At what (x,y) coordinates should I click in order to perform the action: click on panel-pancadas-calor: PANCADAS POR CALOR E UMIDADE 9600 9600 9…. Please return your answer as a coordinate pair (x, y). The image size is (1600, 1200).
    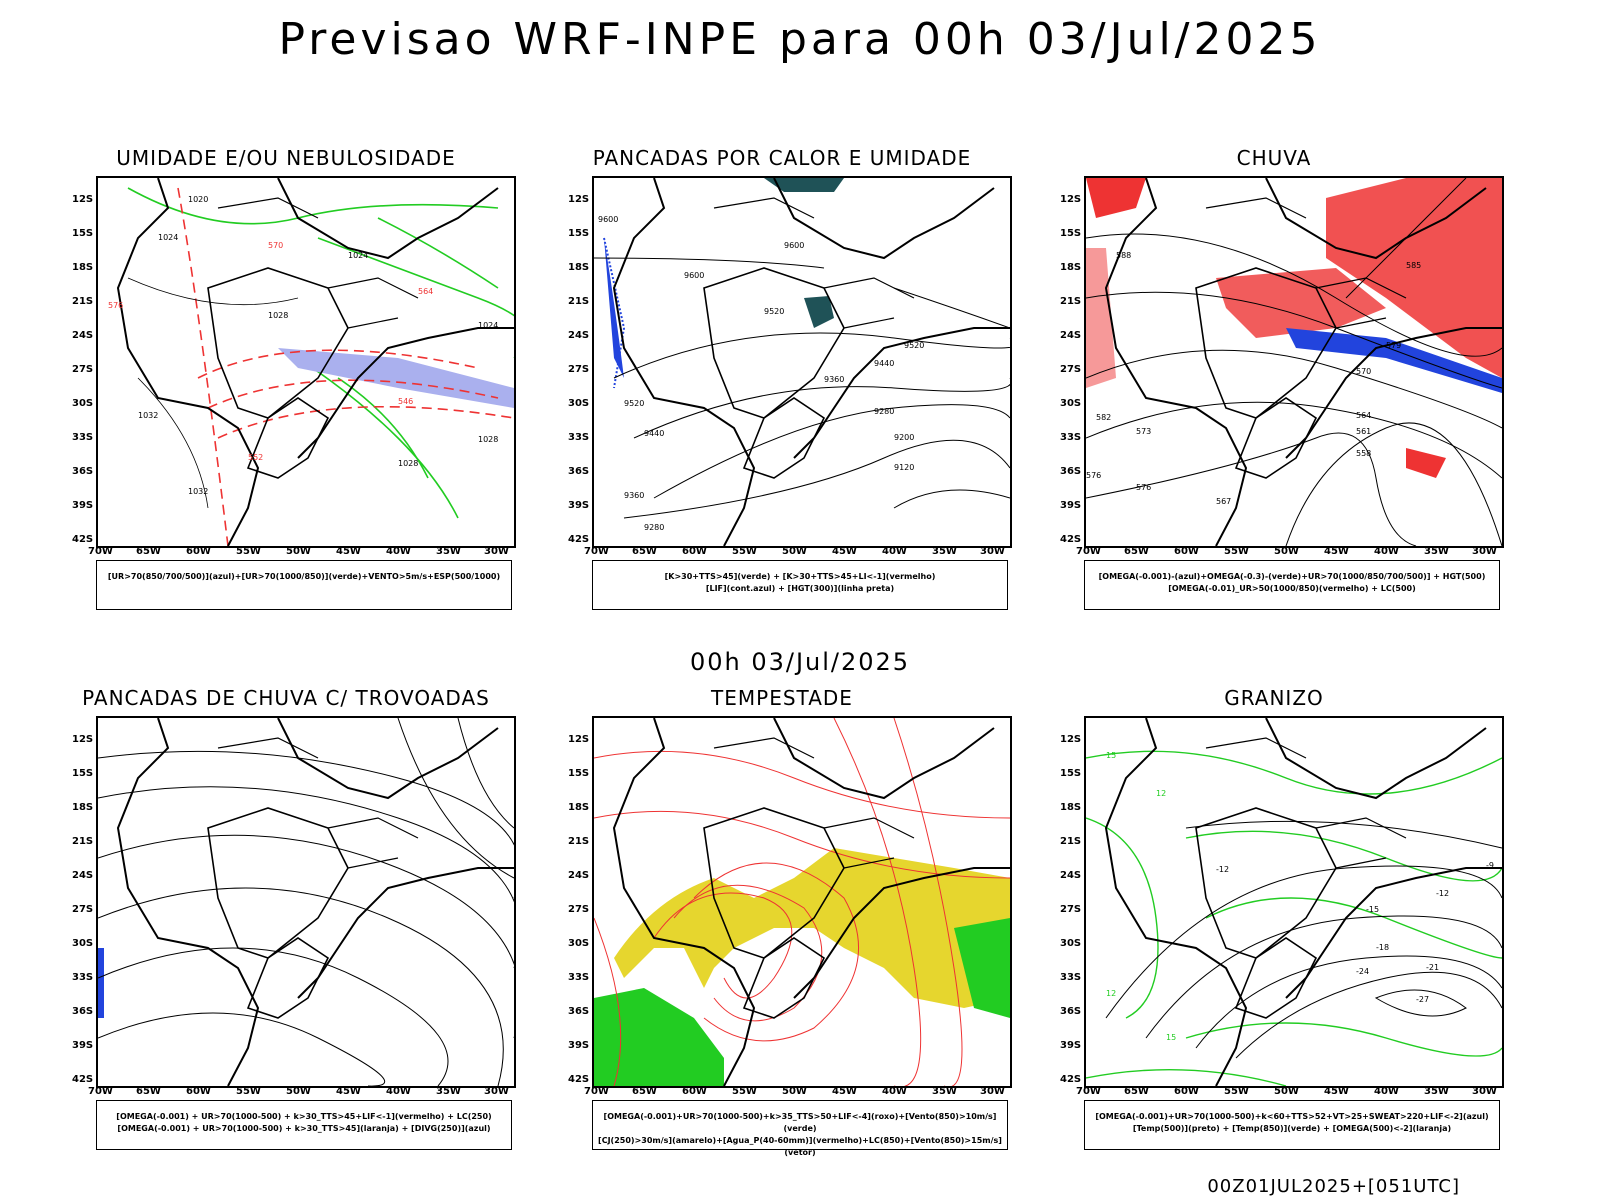
    Looking at the image, I should click on (782, 391).